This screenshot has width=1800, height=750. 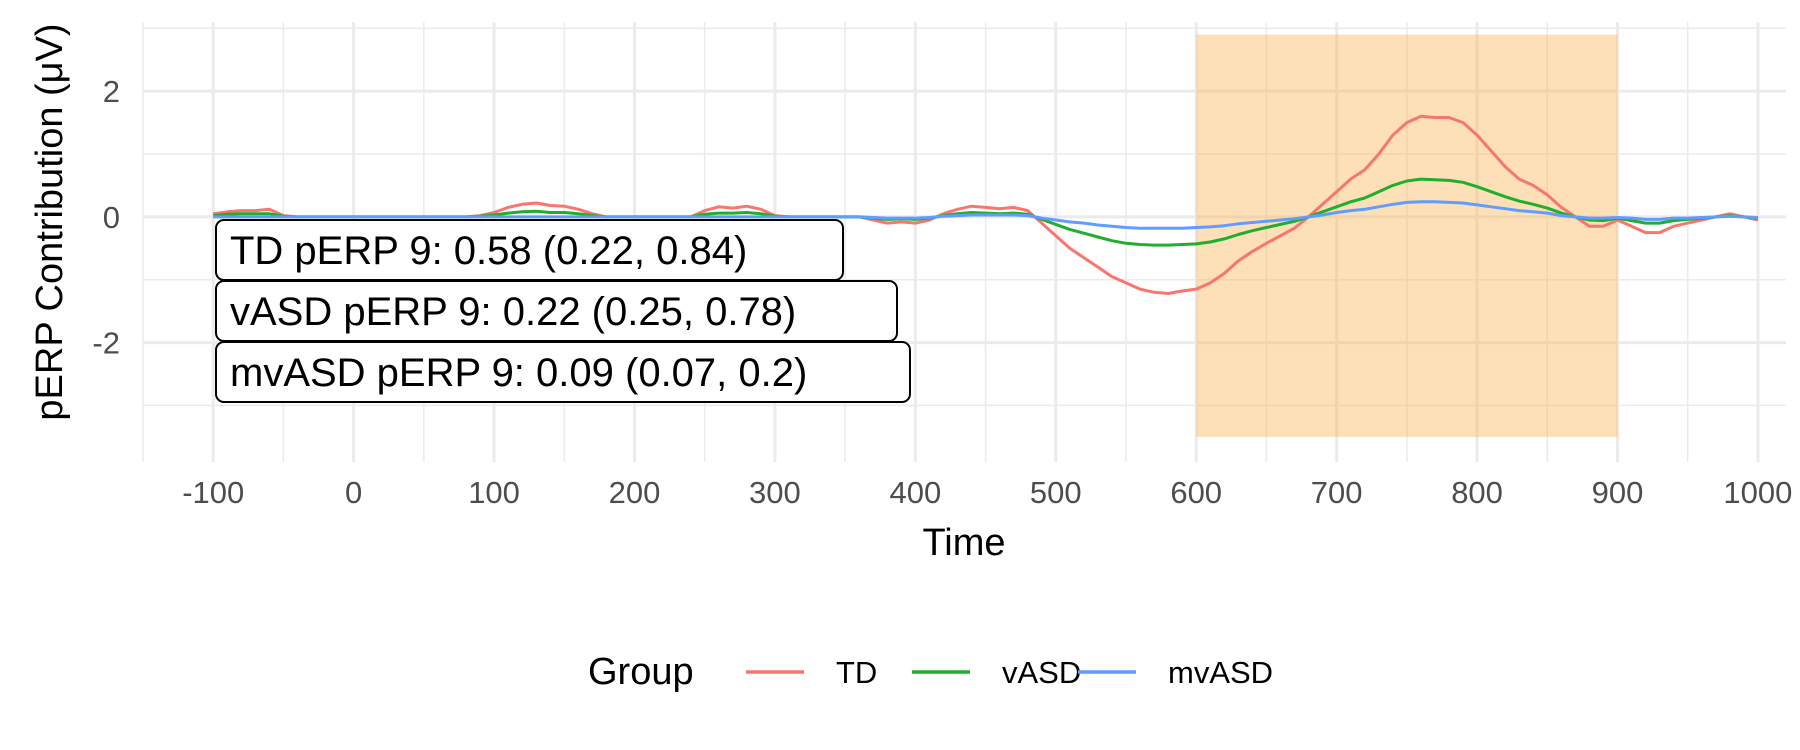 I want to click on x-tick-label: 200, so click(x=635, y=492).